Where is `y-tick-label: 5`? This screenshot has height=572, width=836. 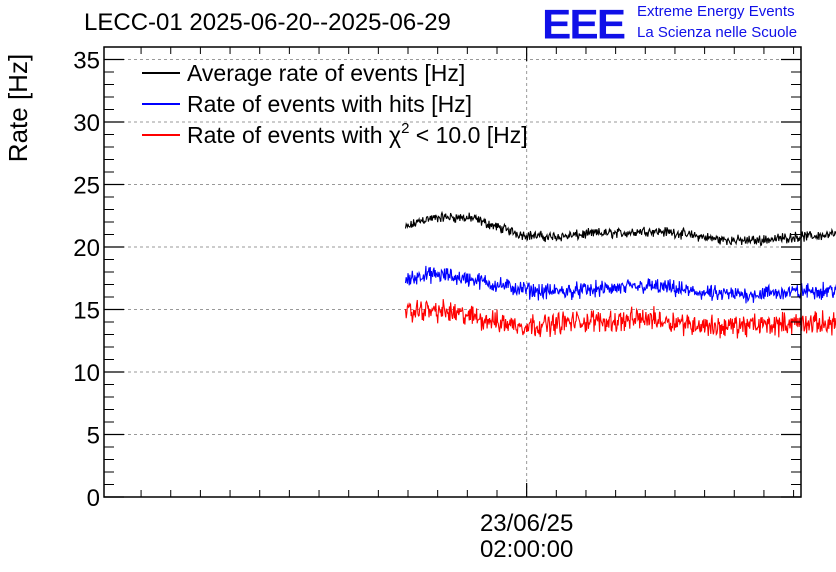
y-tick-label: 5 is located at coordinates (93, 436).